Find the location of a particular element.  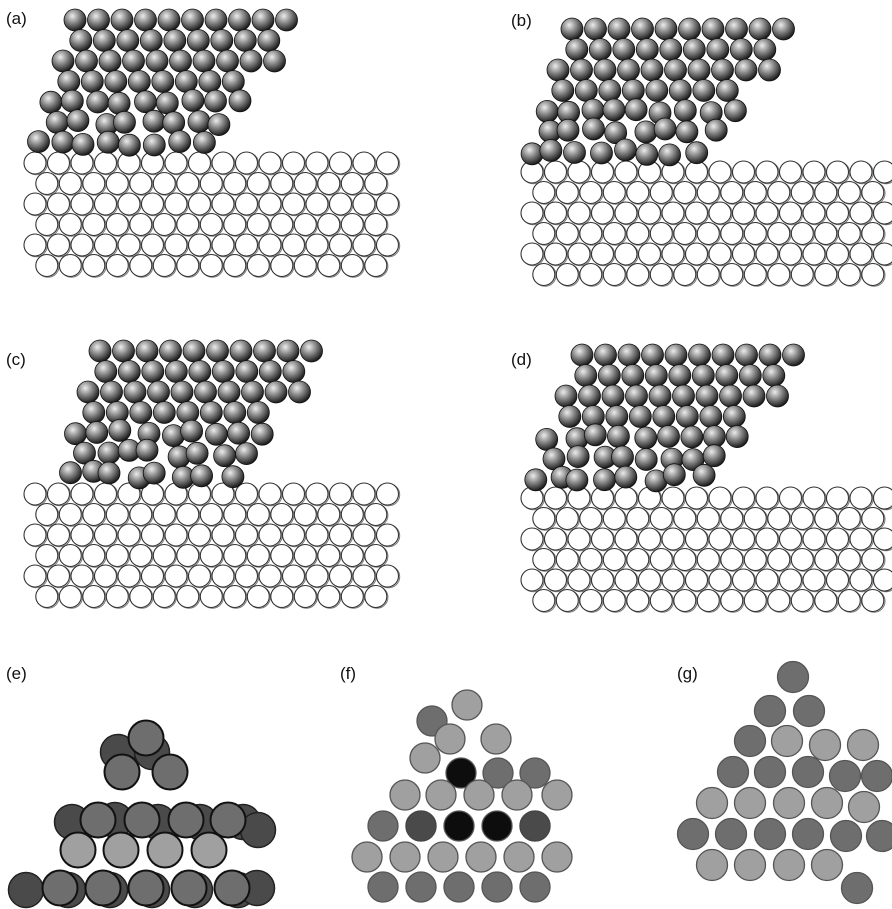

panel-f is located at coordinates (462, 796).